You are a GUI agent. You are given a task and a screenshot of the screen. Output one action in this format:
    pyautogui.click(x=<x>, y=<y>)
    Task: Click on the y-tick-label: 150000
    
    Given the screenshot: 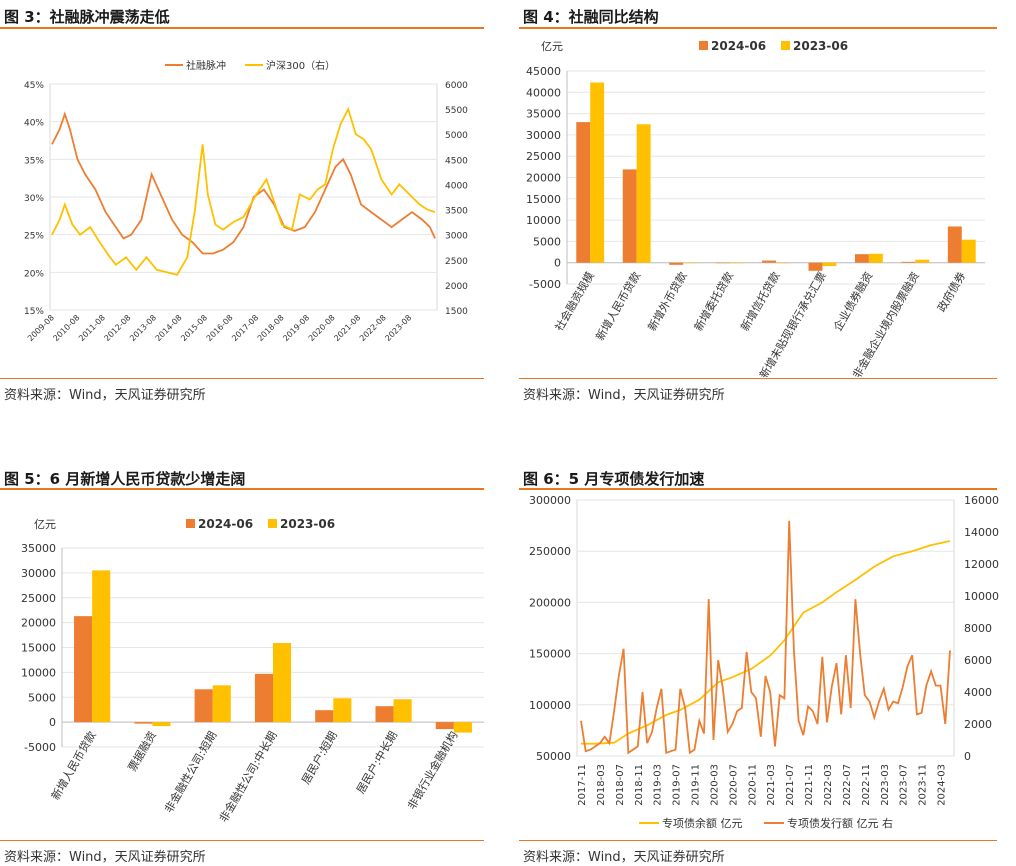 What is the action you would take?
    pyautogui.click(x=550, y=654)
    